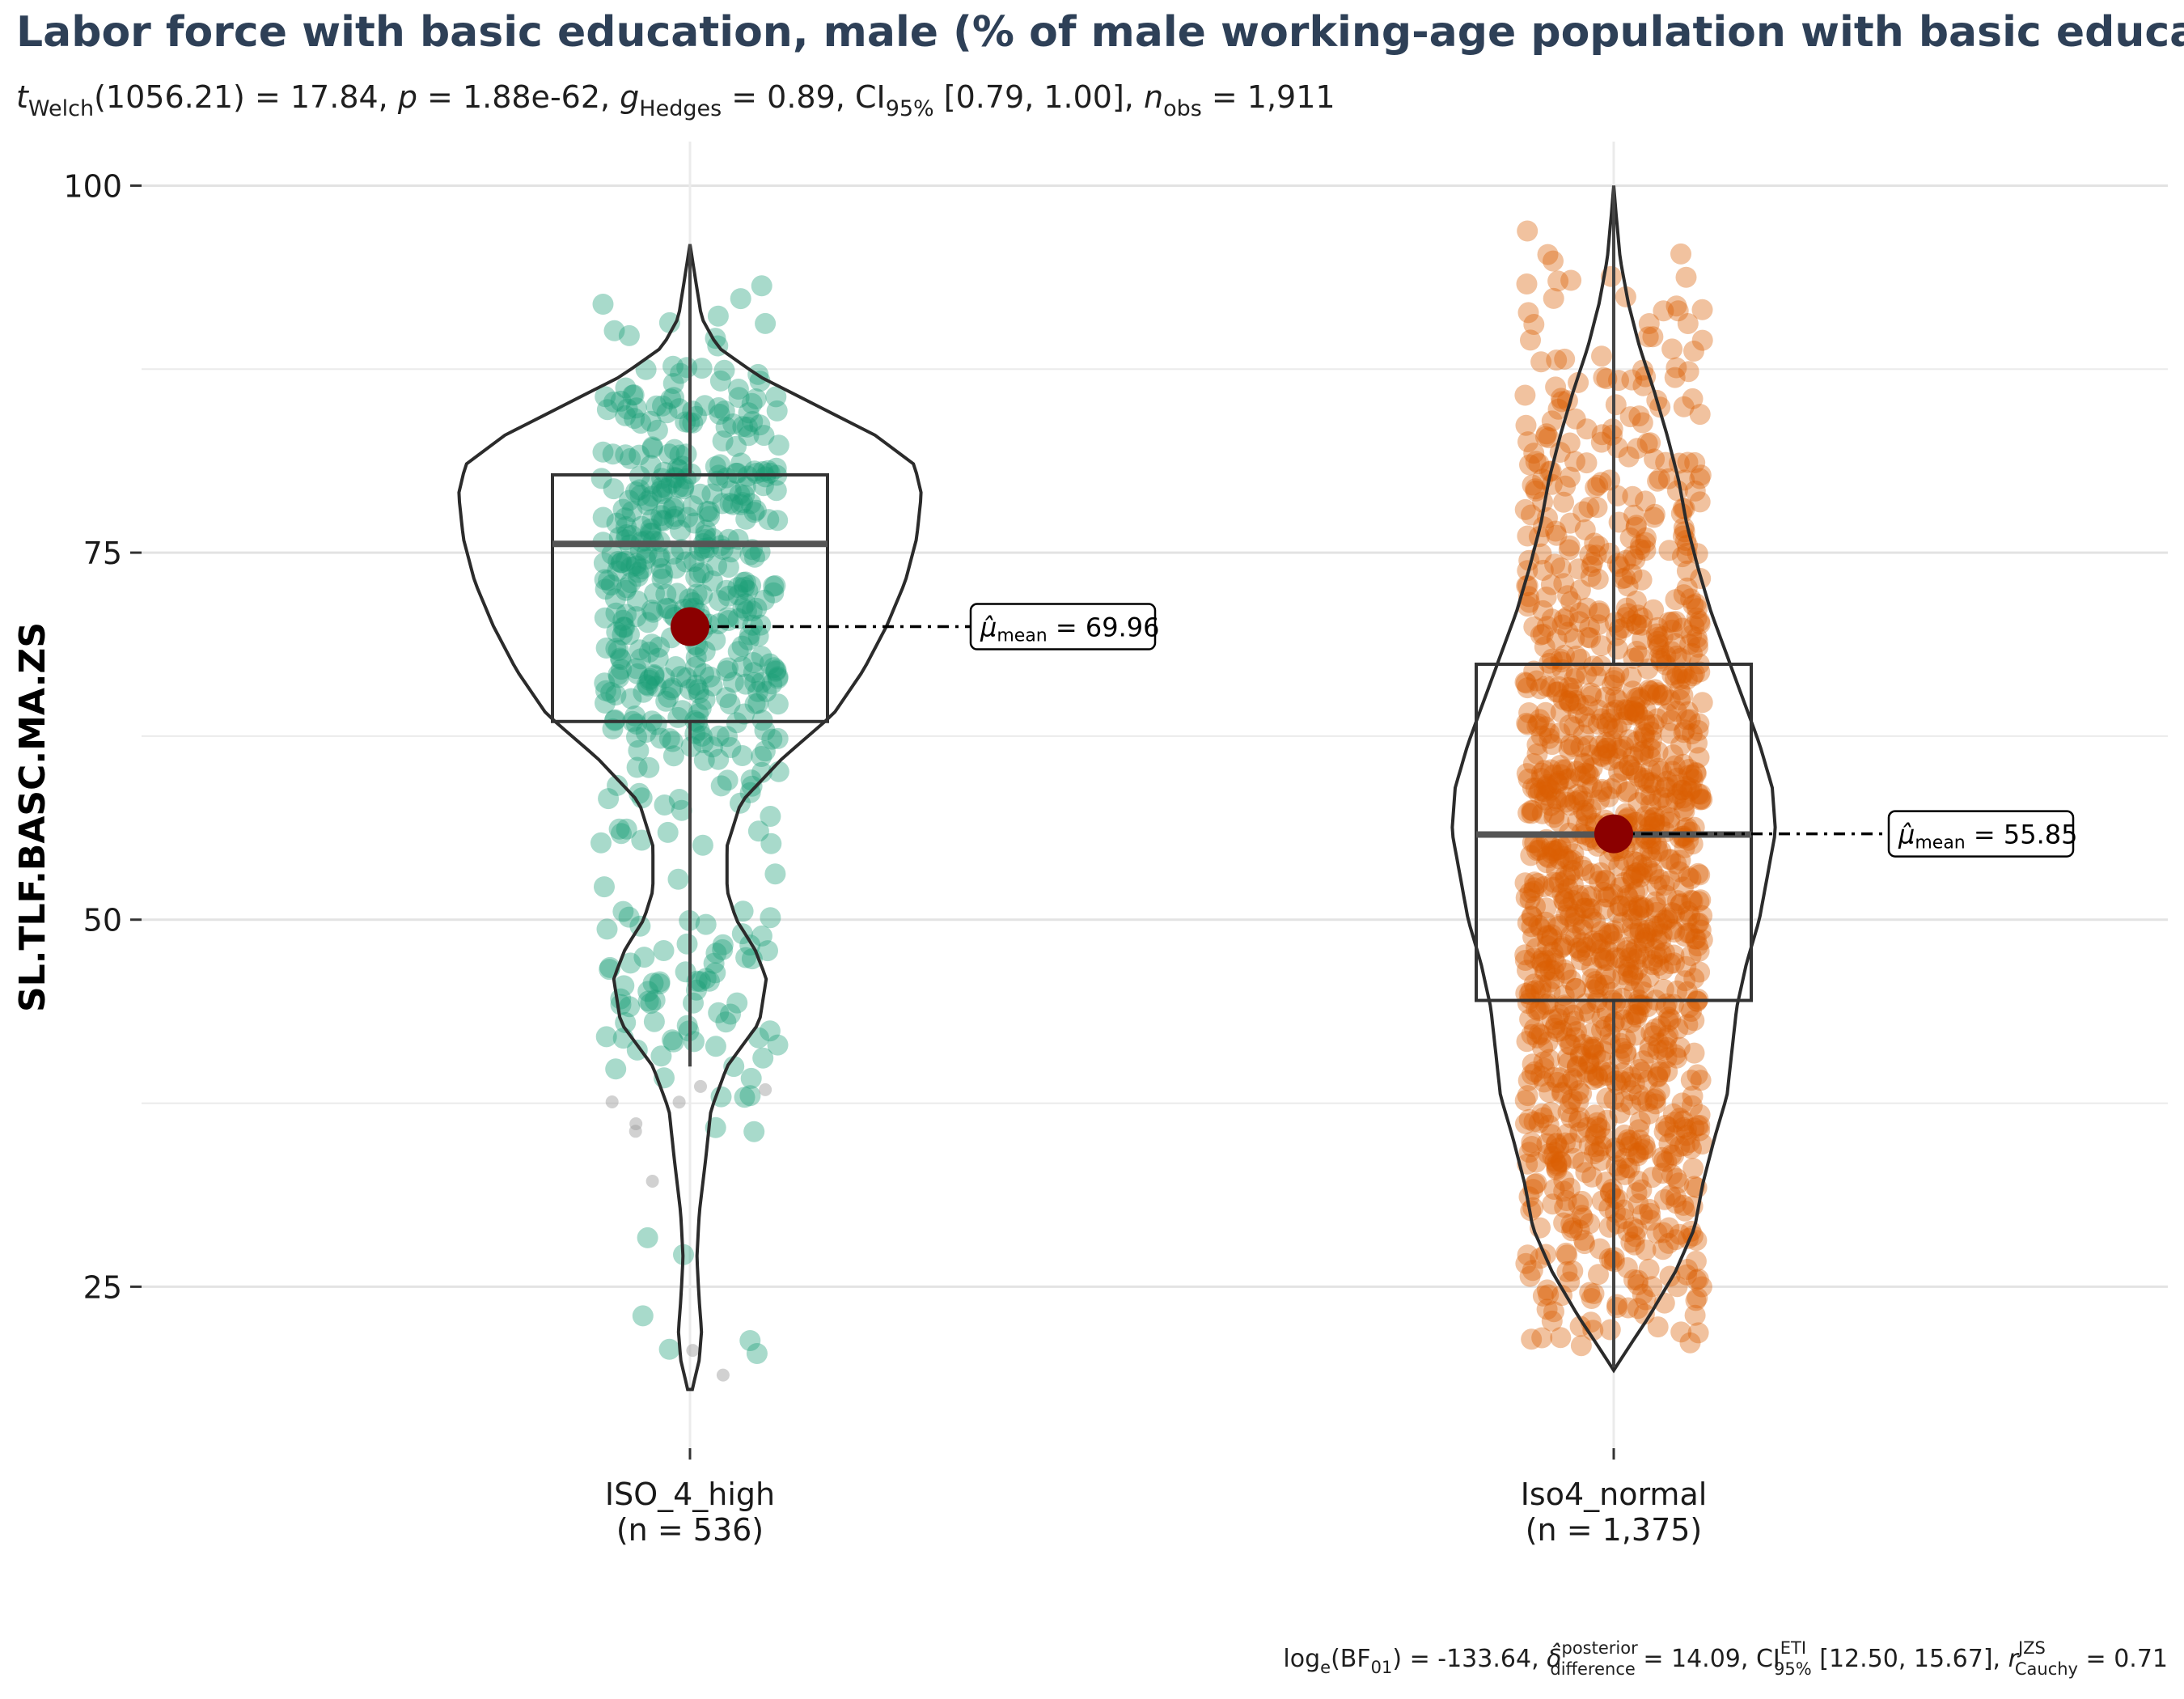  Describe the element at coordinates (103, 553) in the screenshot. I see `y-tick-label: 75` at that location.